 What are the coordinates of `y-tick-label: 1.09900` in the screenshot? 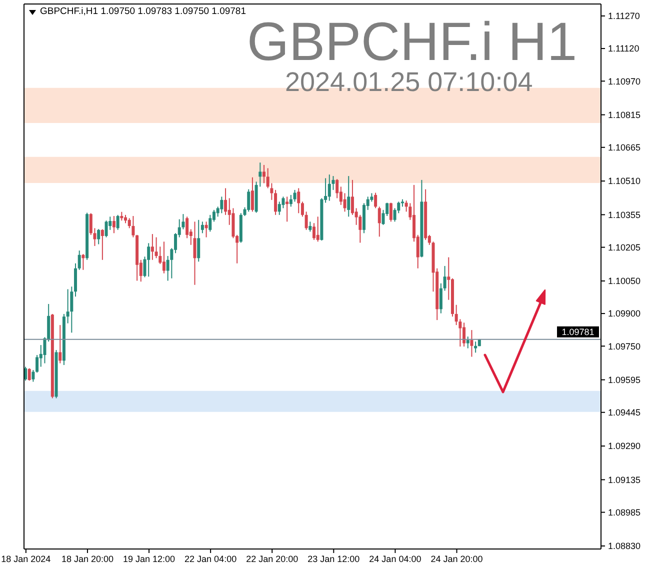 It's located at (624, 313).